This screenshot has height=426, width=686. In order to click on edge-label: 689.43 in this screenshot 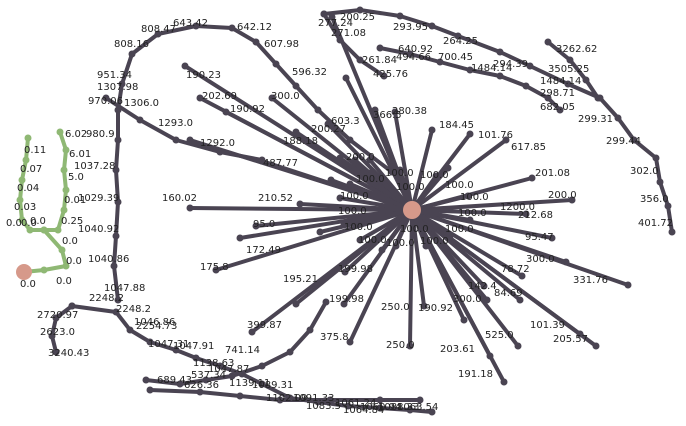, I will do `click(174, 380)`.